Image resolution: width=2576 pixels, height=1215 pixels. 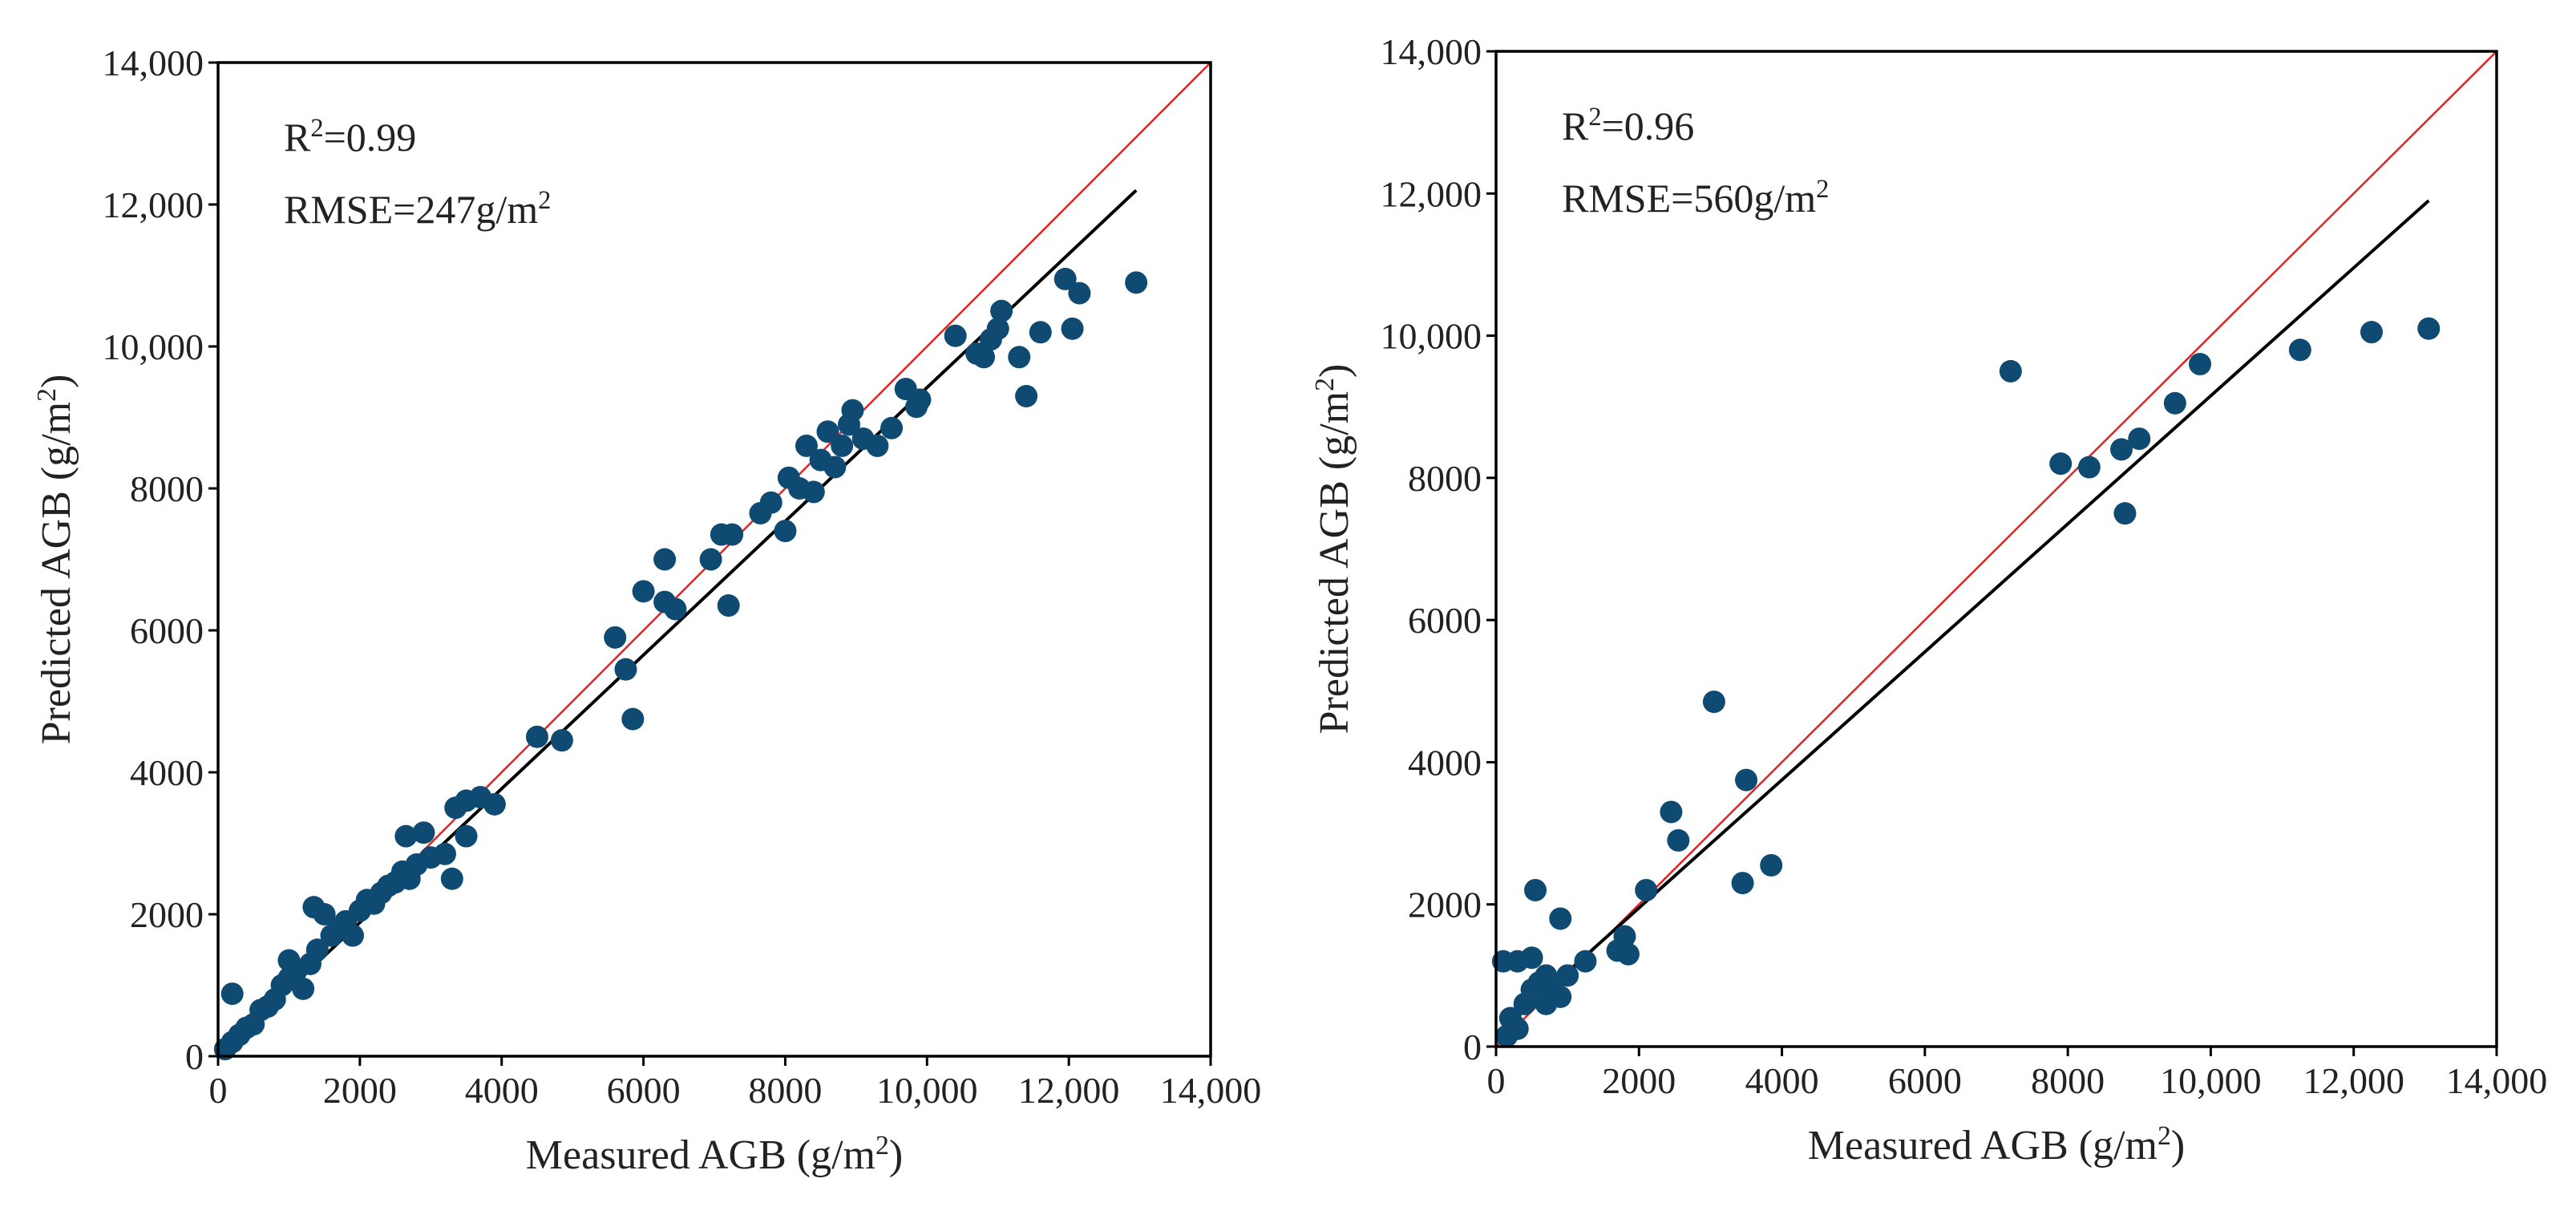 I want to click on text-part: ), so click(x=896, y=1155).